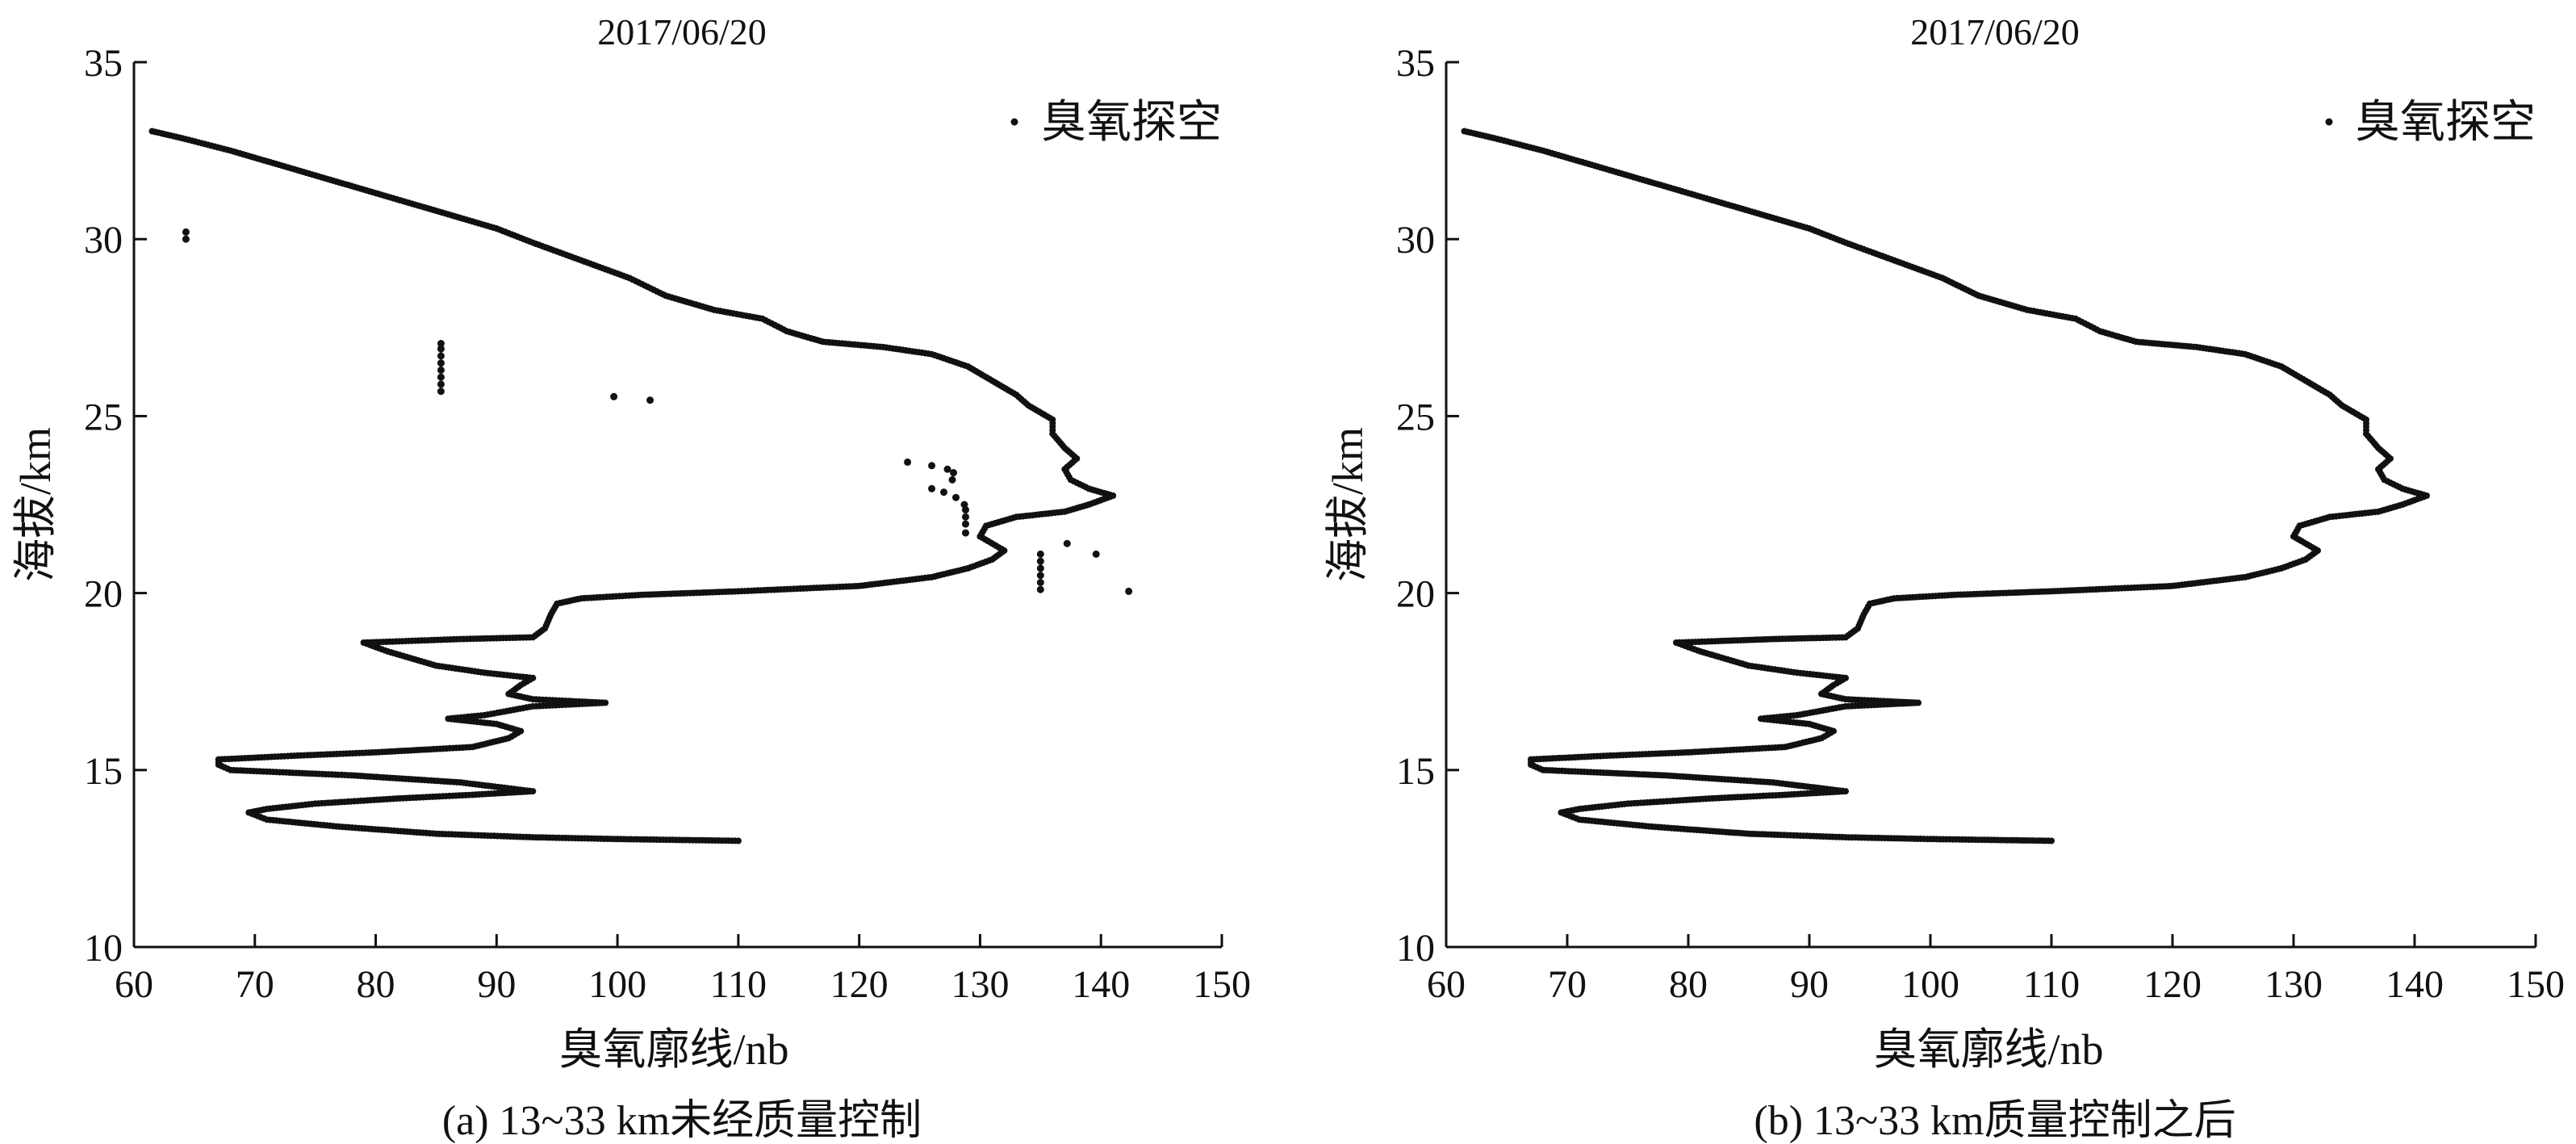 The width and height of the screenshot is (2576, 1144). What do you see at coordinates (683, 970) in the screenshot?
I see `x-ticks-a: 60 70 80 90 100 110 120 130 140 150` at bounding box center [683, 970].